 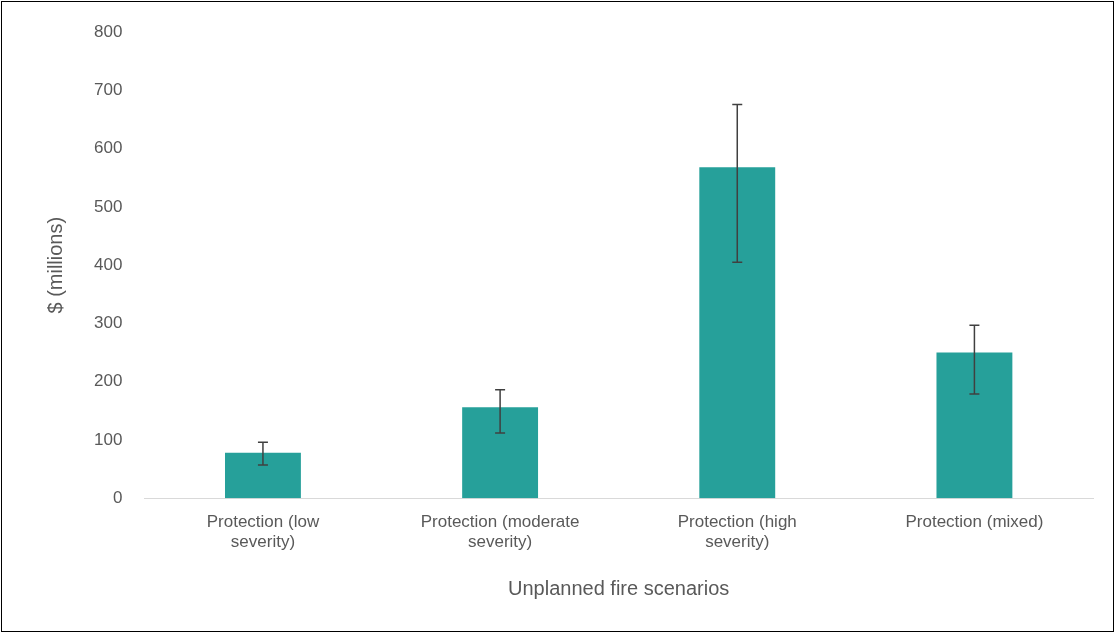 I want to click on x-tick-label: Protection (low severity), so click(x=263, y=532).